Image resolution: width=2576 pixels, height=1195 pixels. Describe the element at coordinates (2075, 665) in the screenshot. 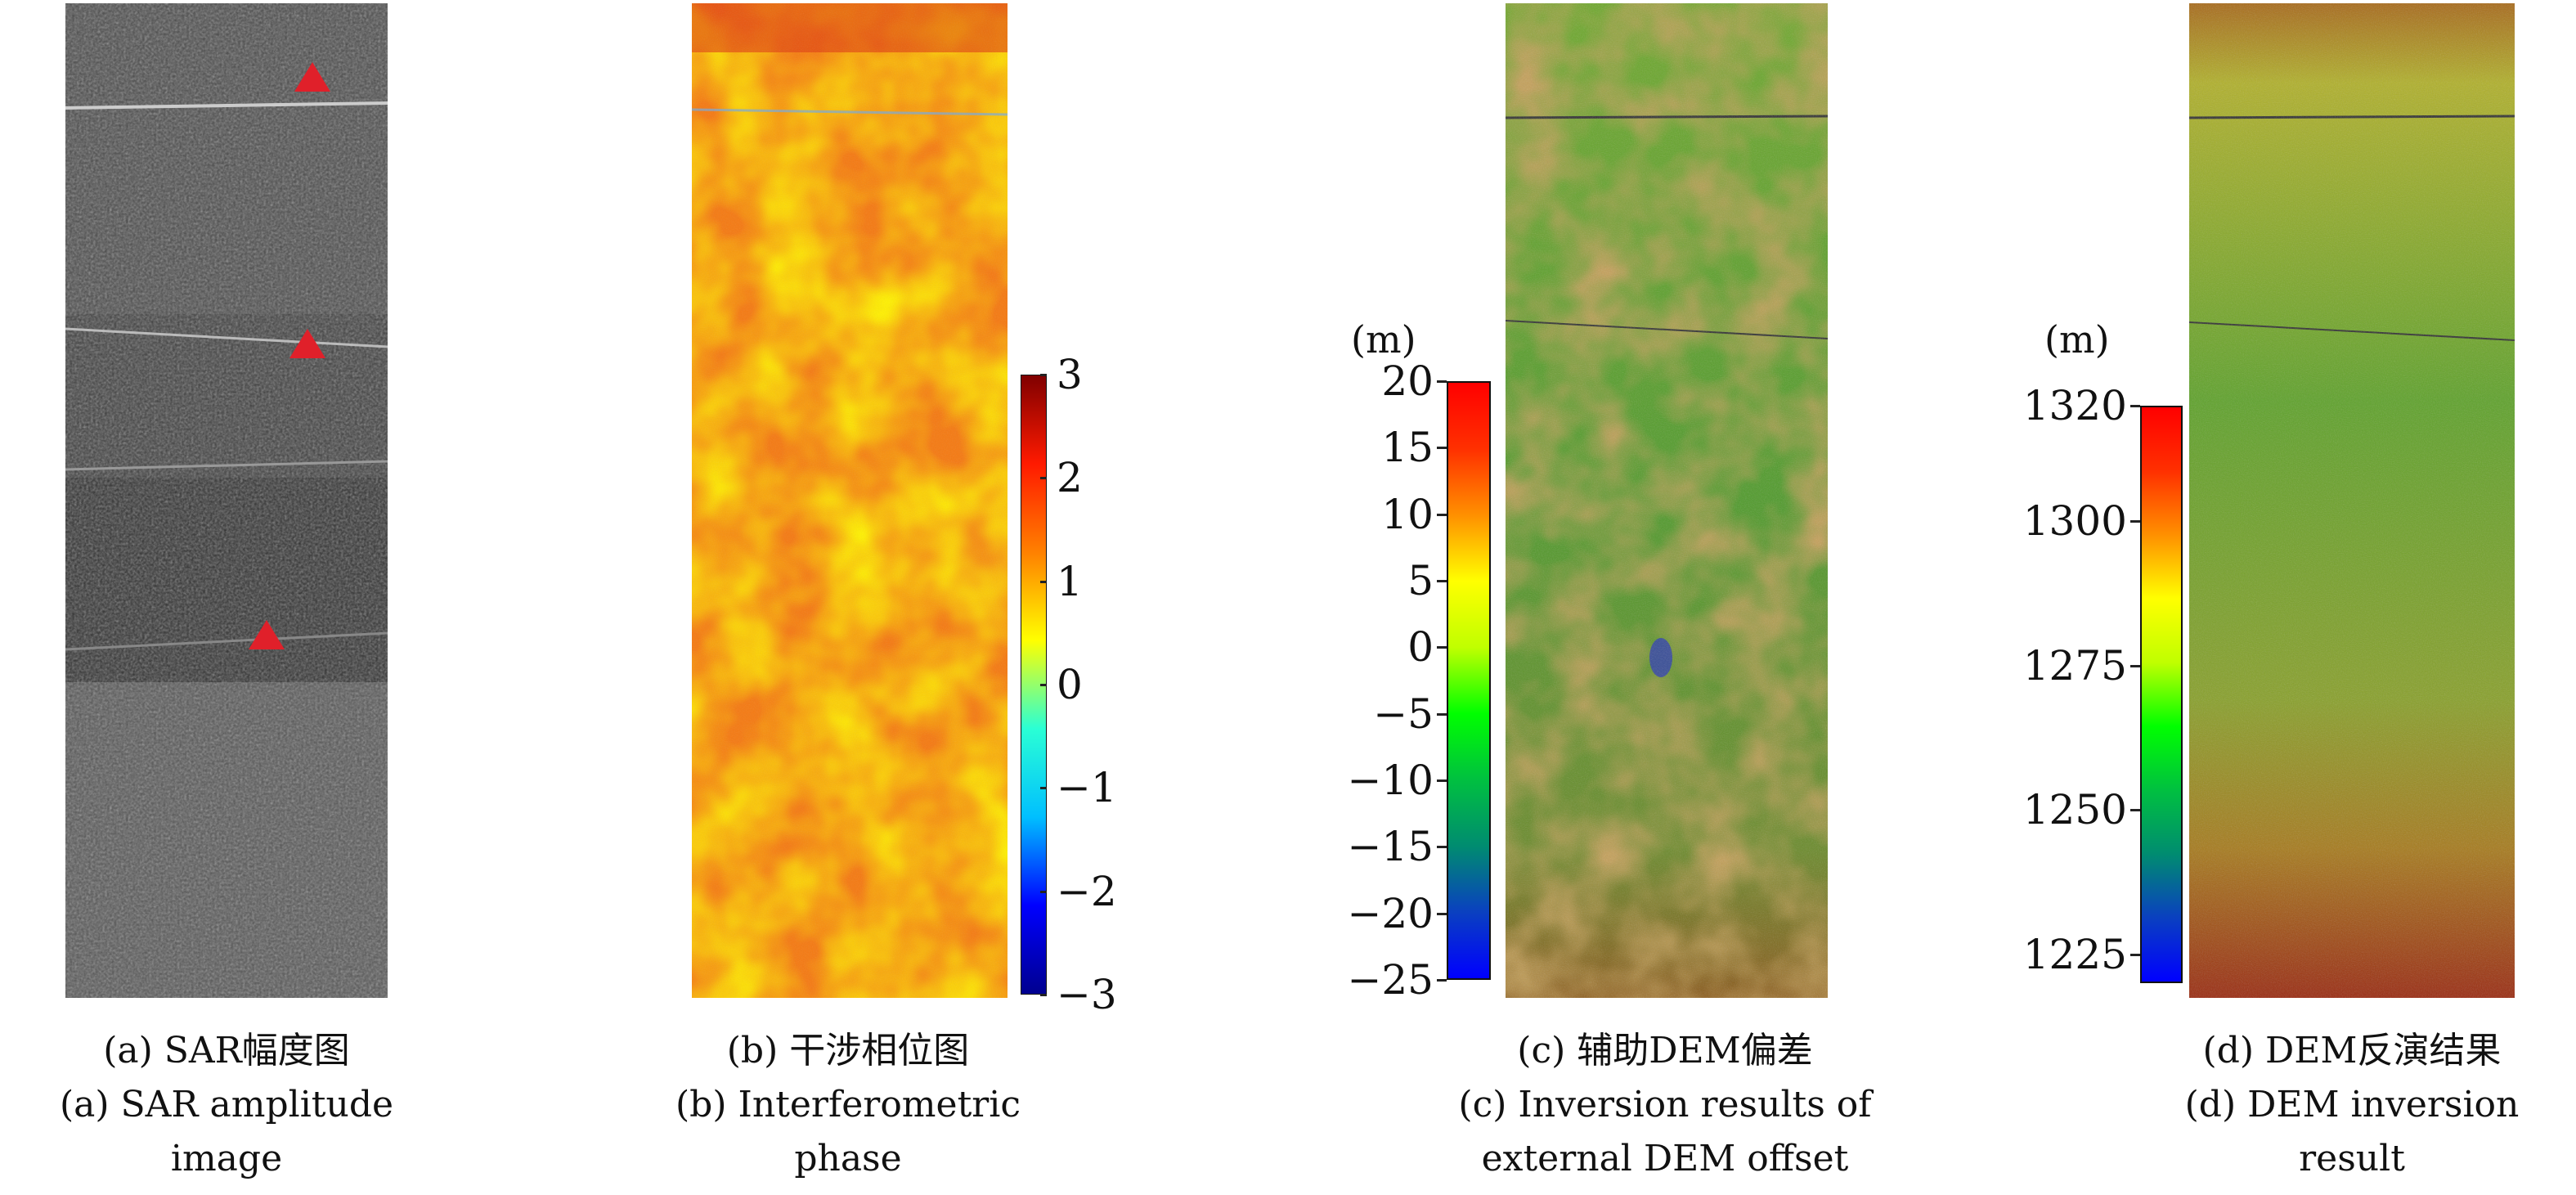

I see `colorbar-tick-label: 1275` at that location.